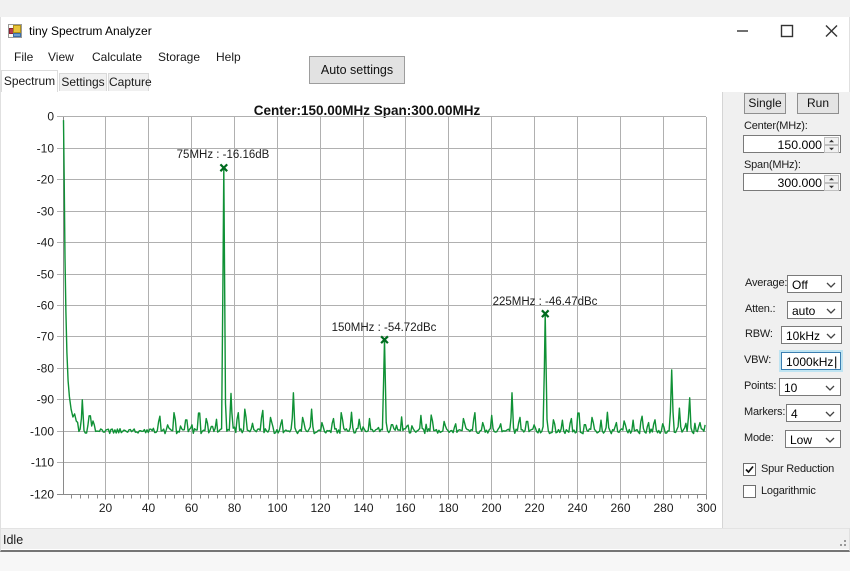 The image size is (850, 571). What do you see at coordinates (706, 508) in the screenshot?
I see `svg-text: 300` at bounding box center [706, 508].